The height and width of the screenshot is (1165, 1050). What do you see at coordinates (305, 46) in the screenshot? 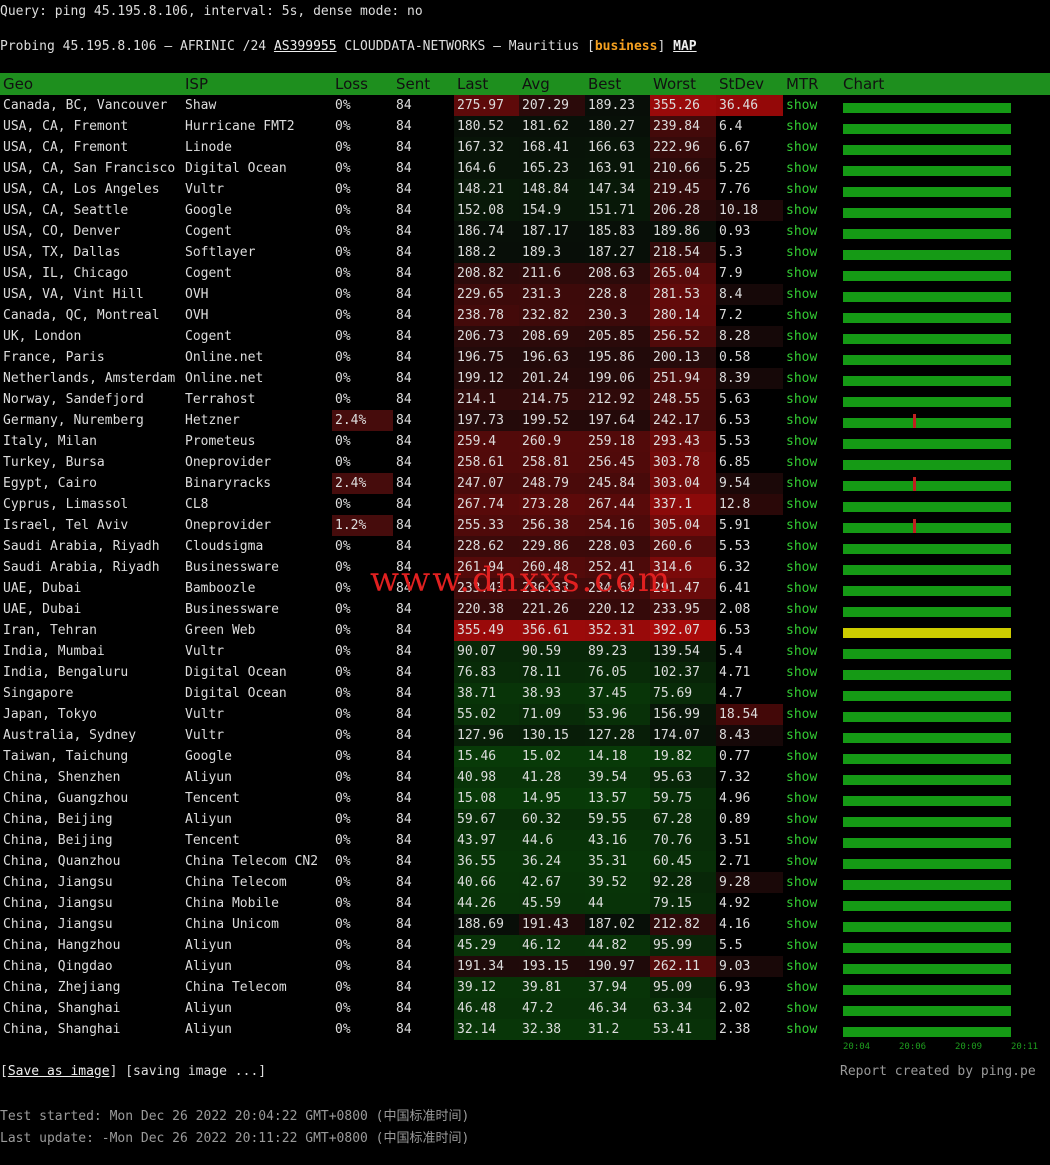
I see `asn-link: AS399955` at bounding box center [305, 46].